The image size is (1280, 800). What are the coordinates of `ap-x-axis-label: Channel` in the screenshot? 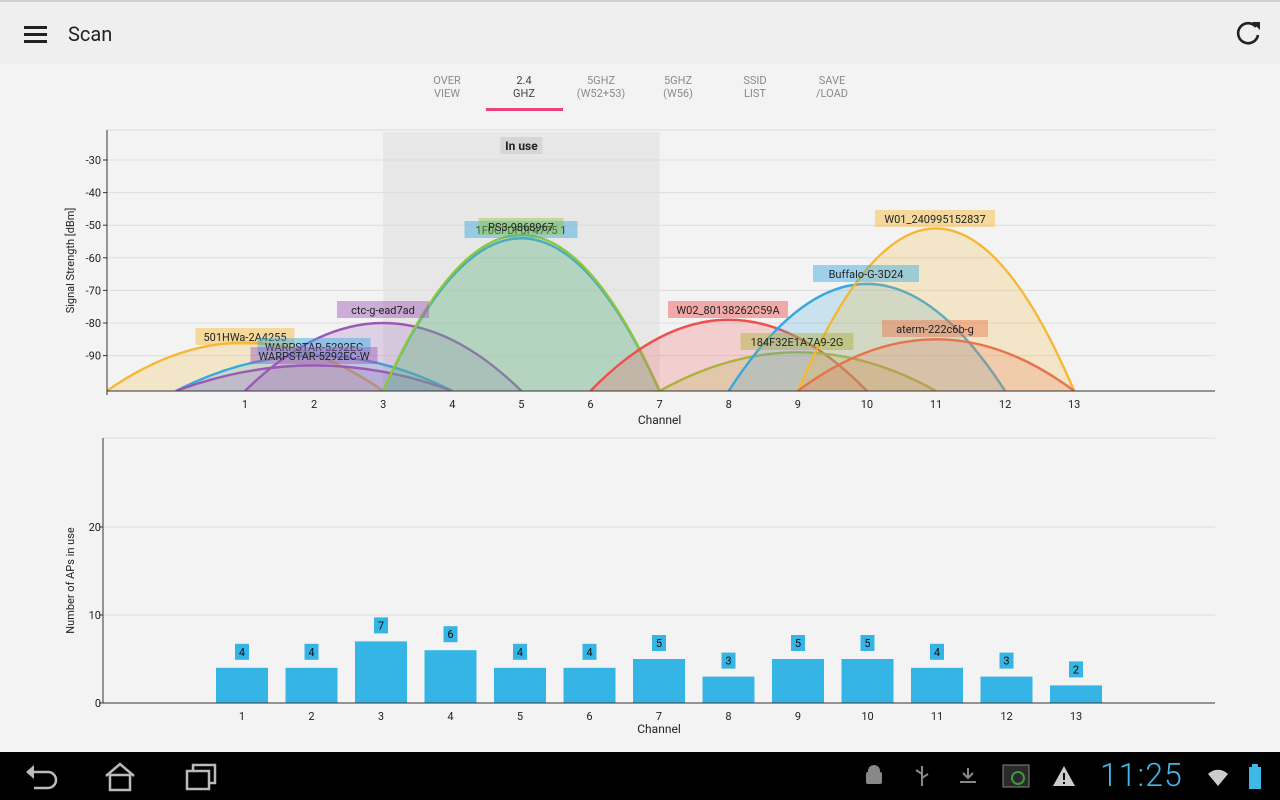 It's located at (658, 729).